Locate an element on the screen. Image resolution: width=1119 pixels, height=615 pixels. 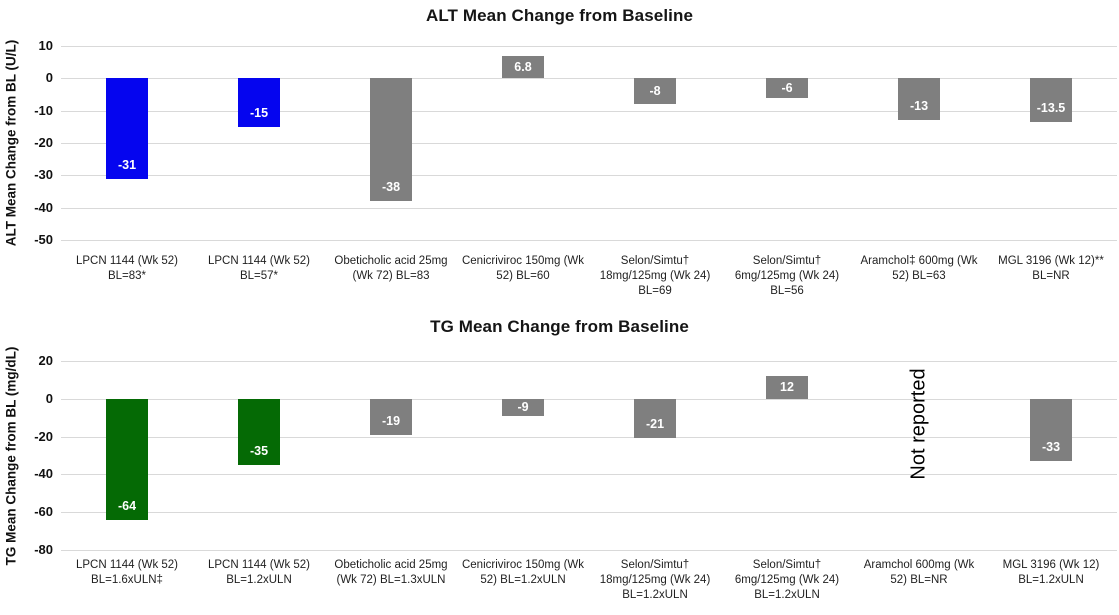
bar: -8 is located at coordinates (655, 91).